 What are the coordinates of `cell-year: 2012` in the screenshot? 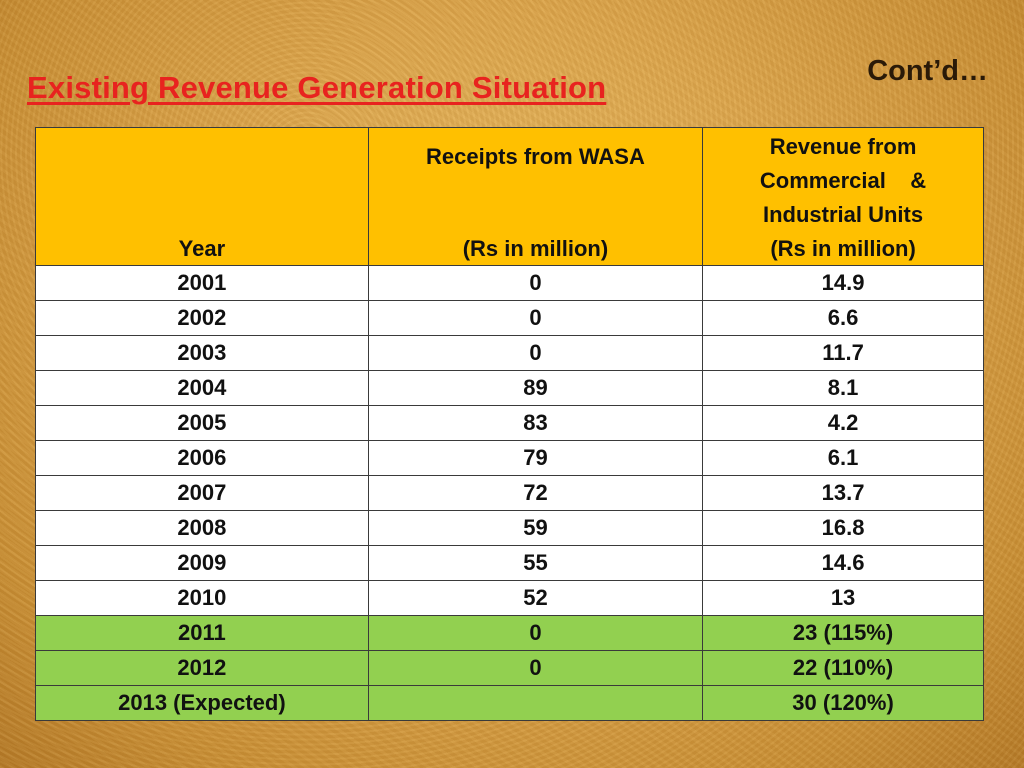 It's located at (202, 668).